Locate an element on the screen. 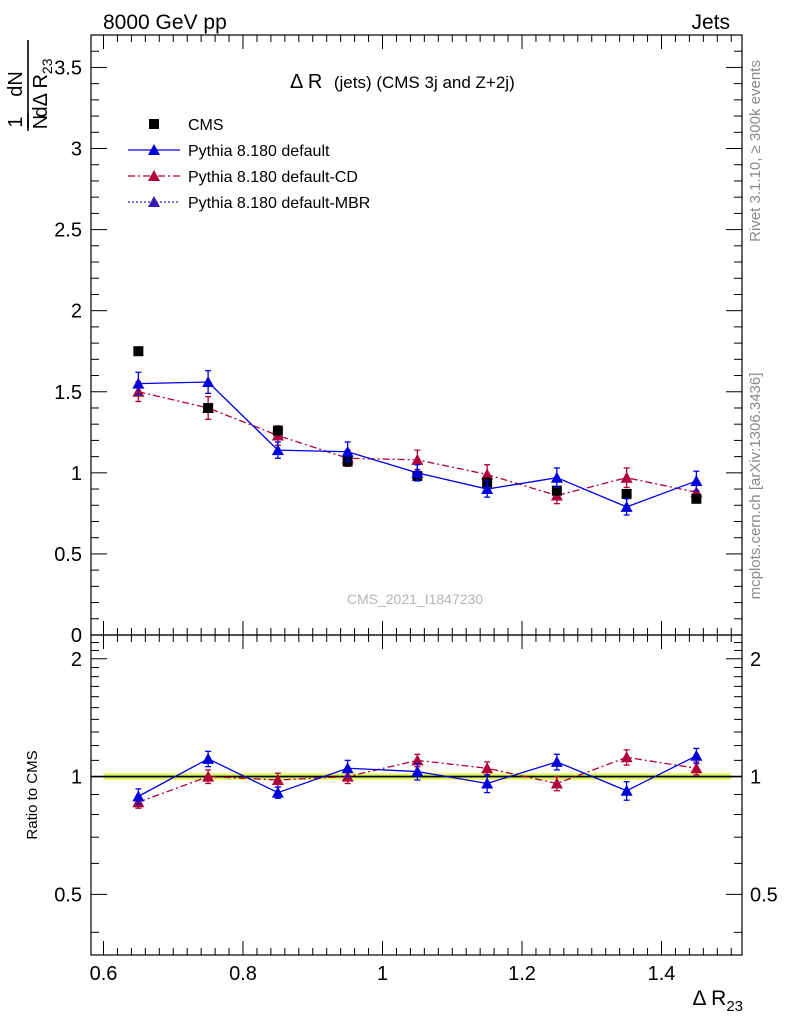 The height and width of the screenshot is (1024, 786). x-tick-label: 1.4 is located at coordinates (662, 974).